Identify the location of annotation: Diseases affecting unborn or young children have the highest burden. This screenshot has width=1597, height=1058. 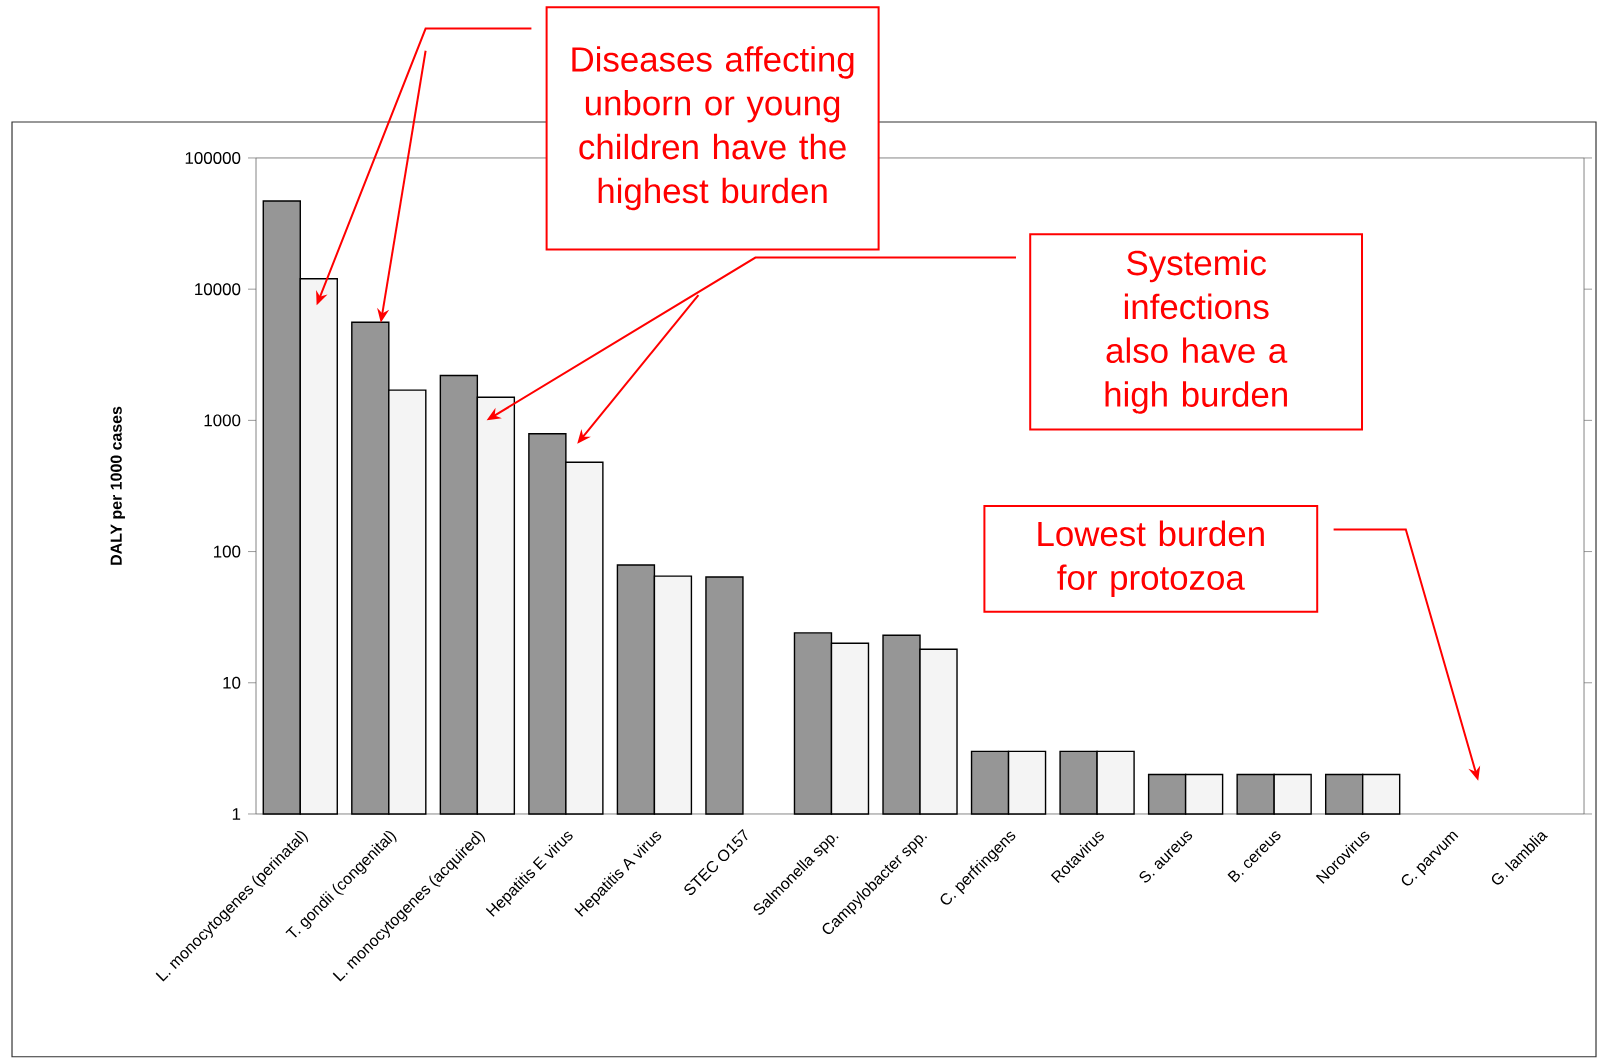
(713, 128).